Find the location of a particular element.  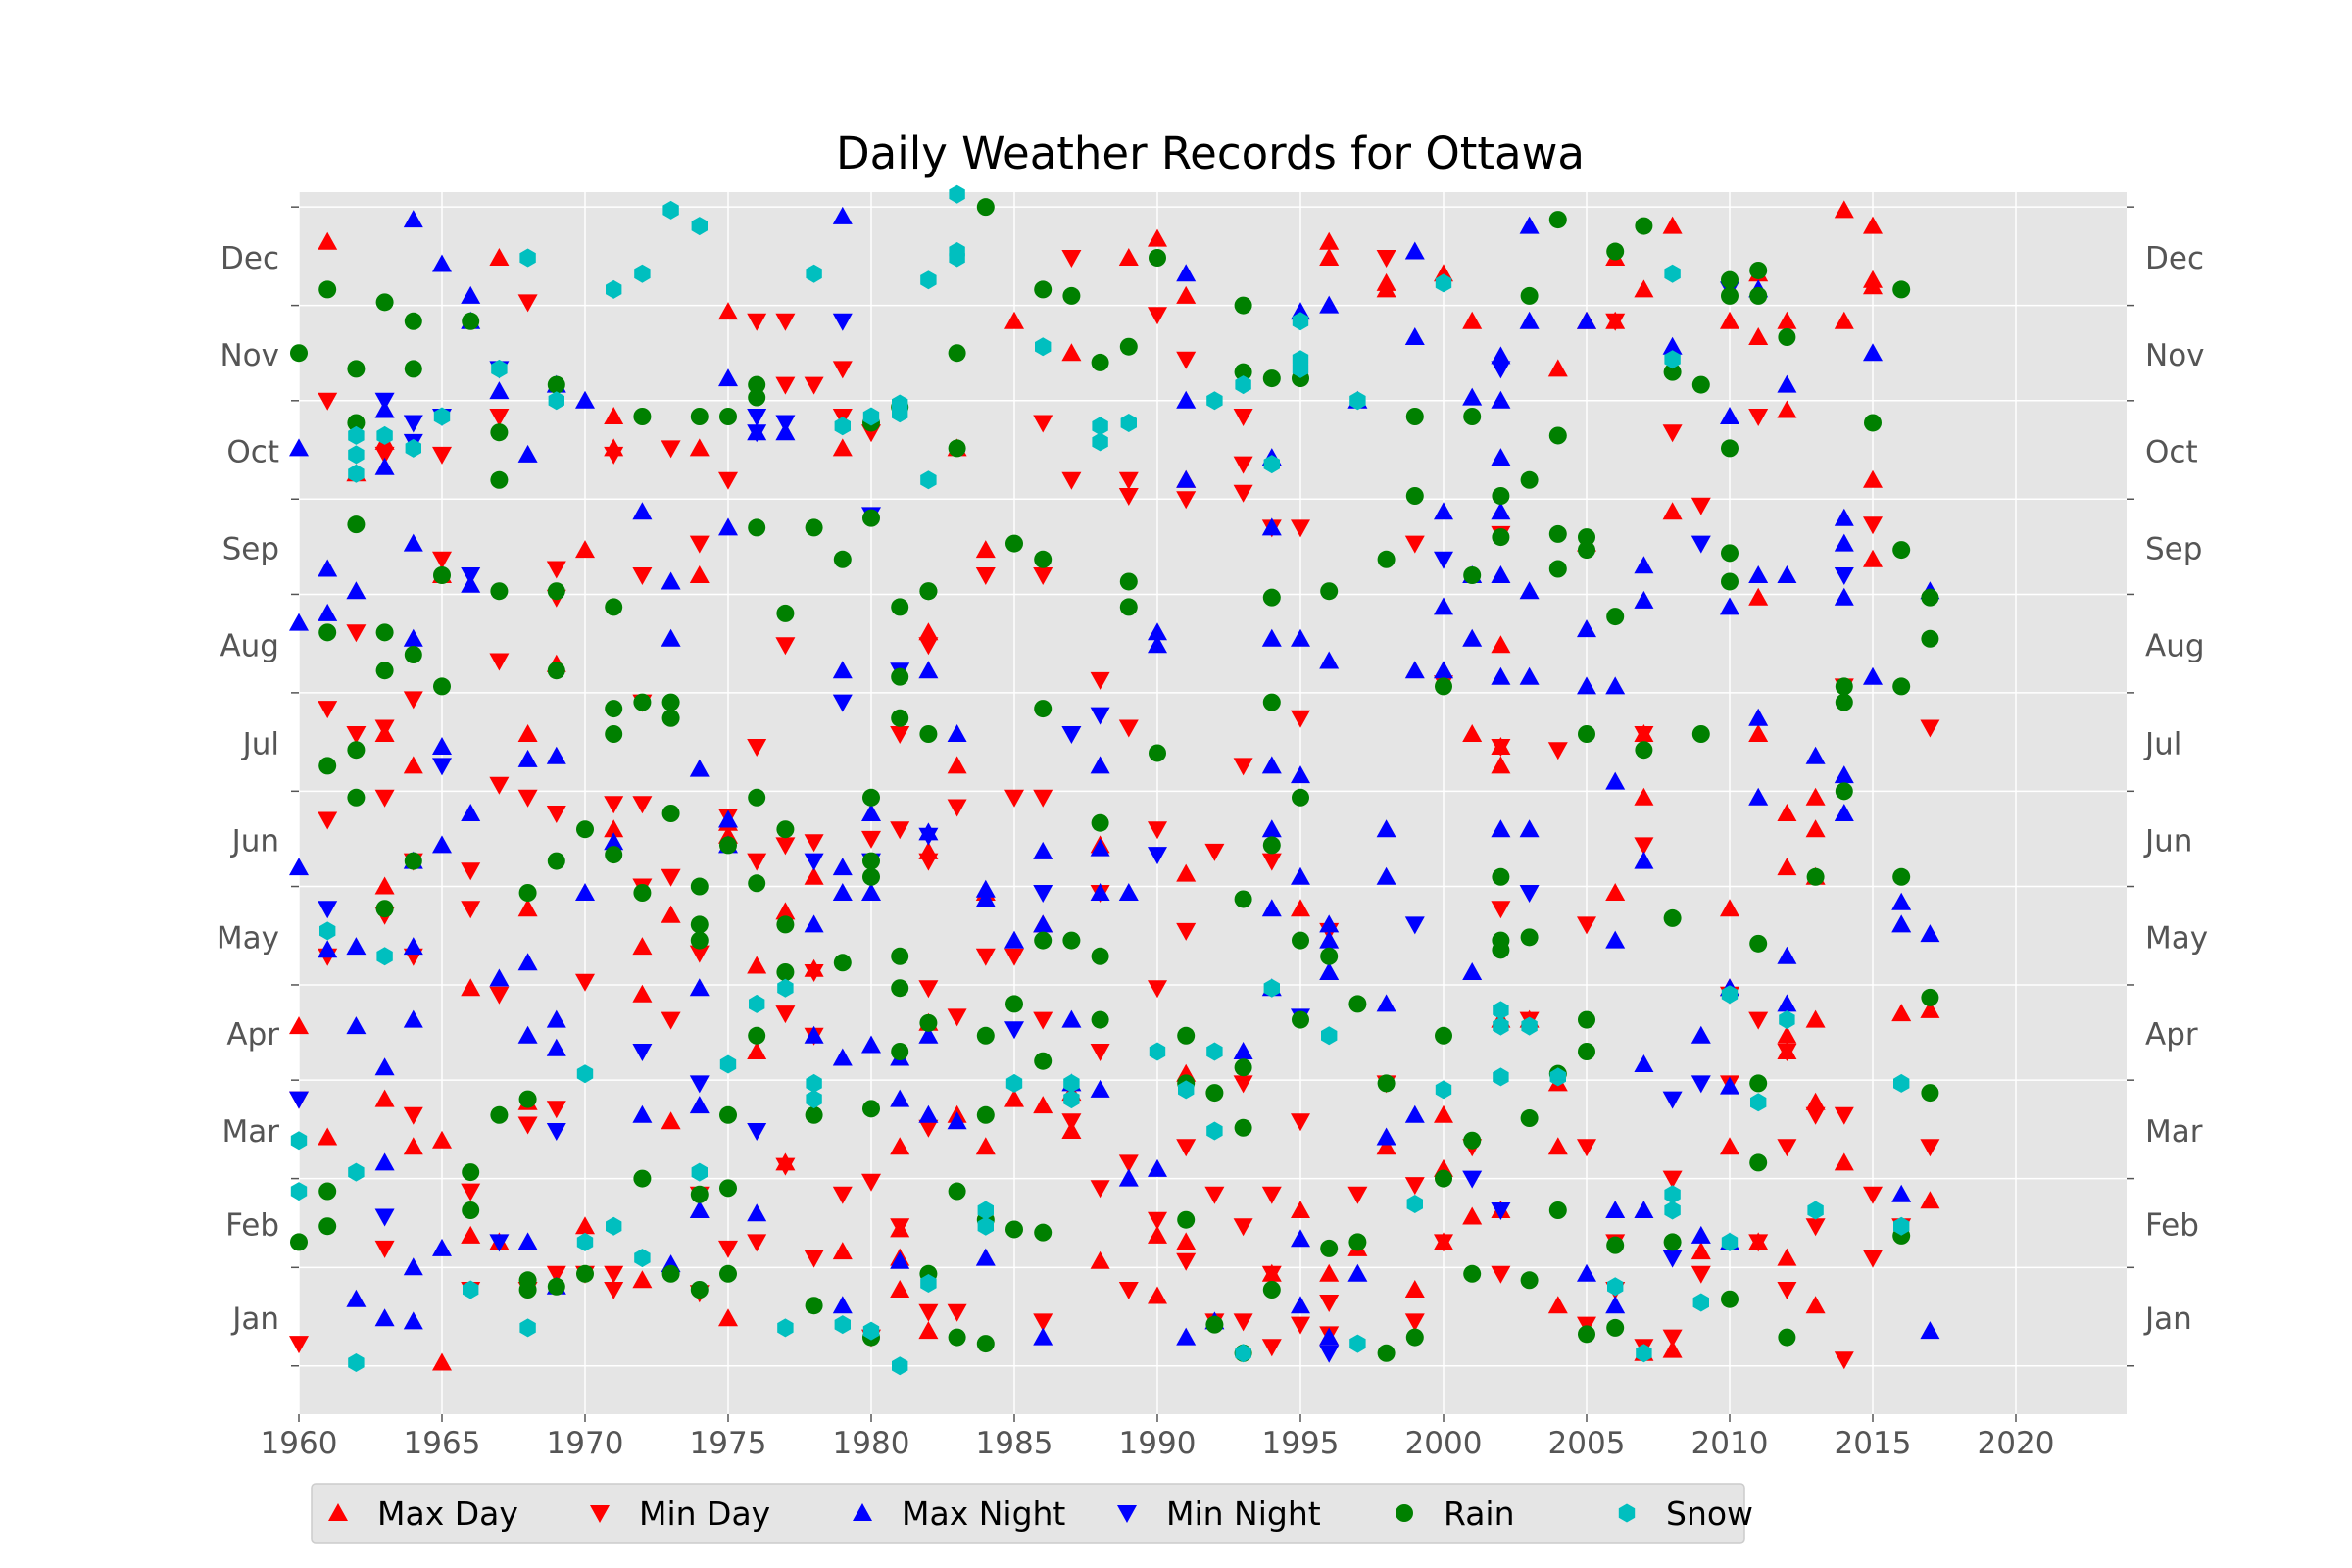

legend-label: Max Day is located at coordinates (447, 1513).